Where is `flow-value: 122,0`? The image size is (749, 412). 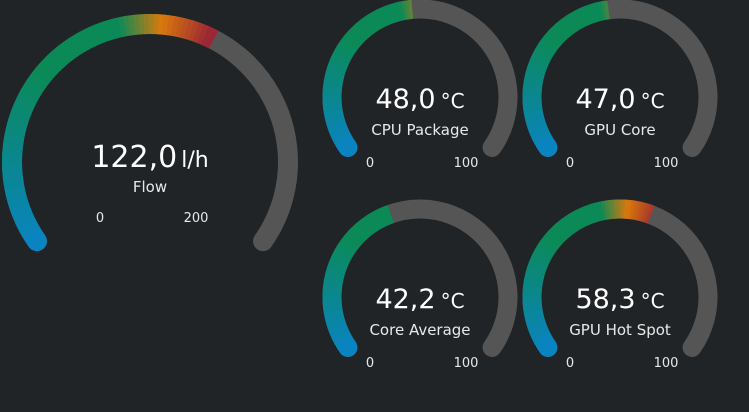 flow-value: 122,0 is located at coordinates (134, 157).